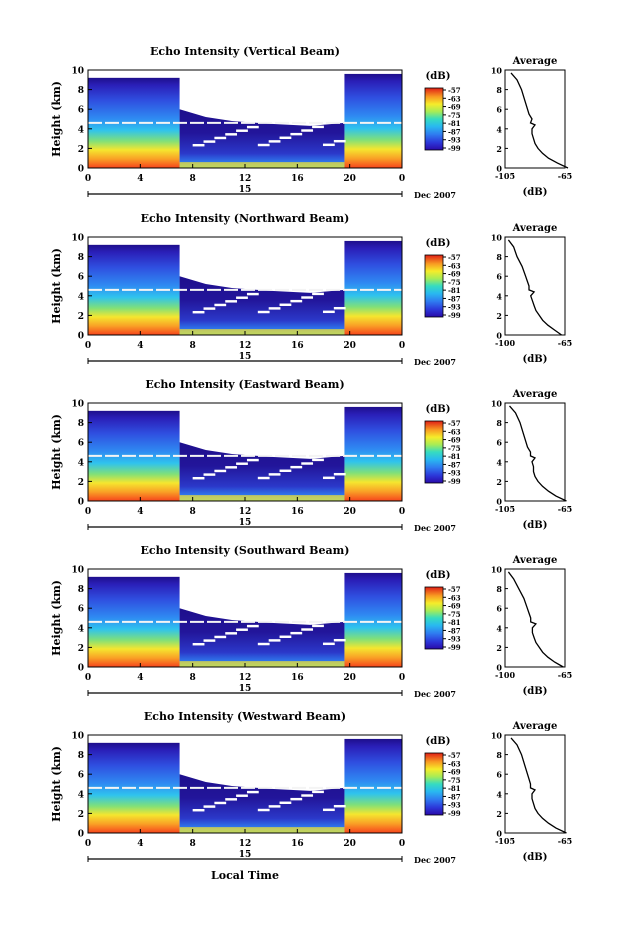 This screenshot has height=933, width=619. What do you see at coordinates (499, 296) in the screenshot?
I see `profile-y-tick-label: 4` at bounding box center [499, 296].